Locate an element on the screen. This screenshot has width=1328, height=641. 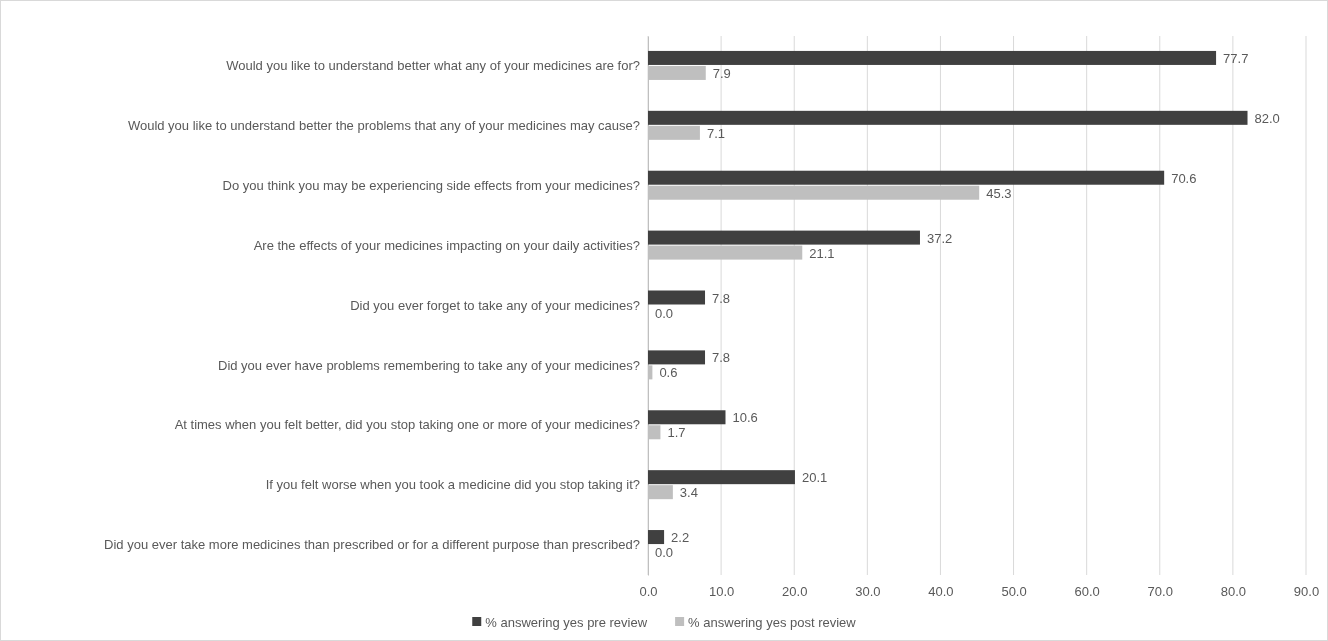
y-tick-label: Would you like to understand better what any of your medicines are for? is located at coordinates (433, 66).